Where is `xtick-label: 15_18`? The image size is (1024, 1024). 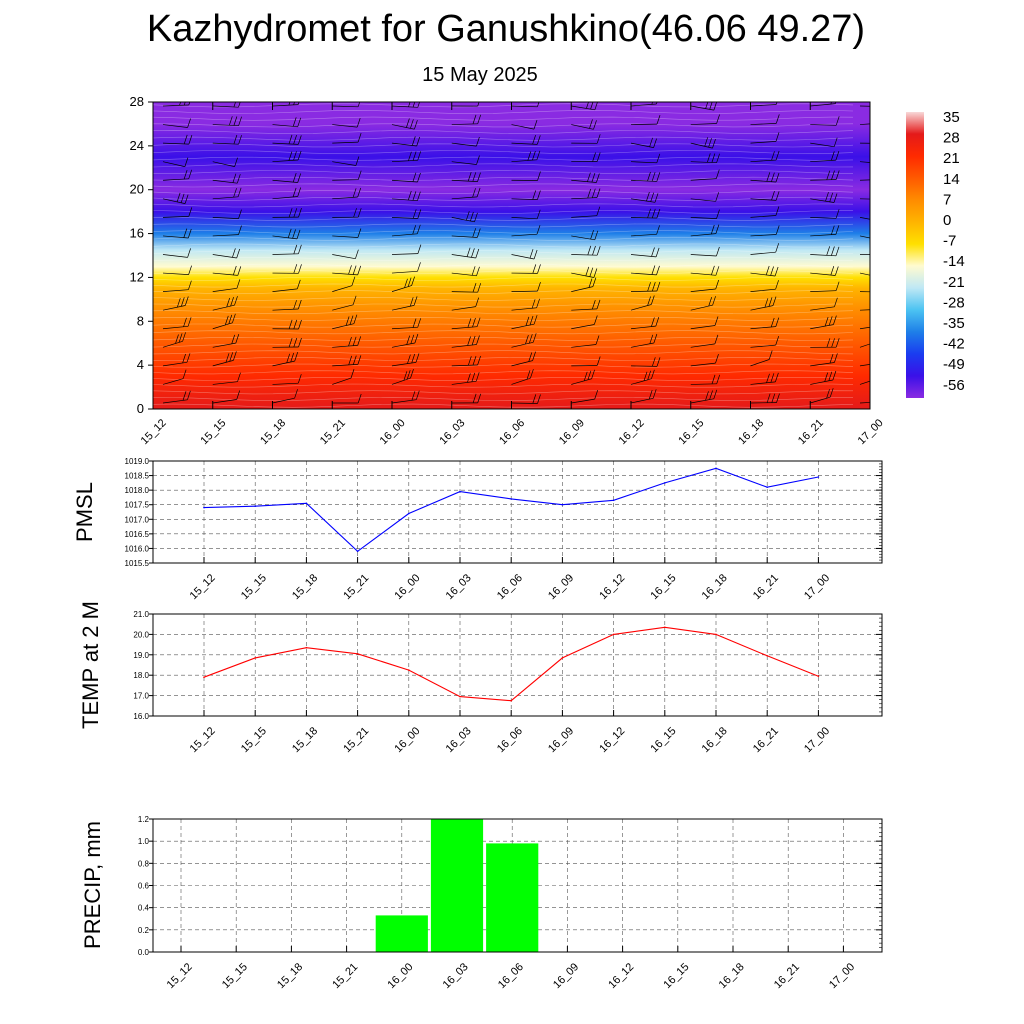 xtick-label: 15_18 is located at coordinates (305, 740).